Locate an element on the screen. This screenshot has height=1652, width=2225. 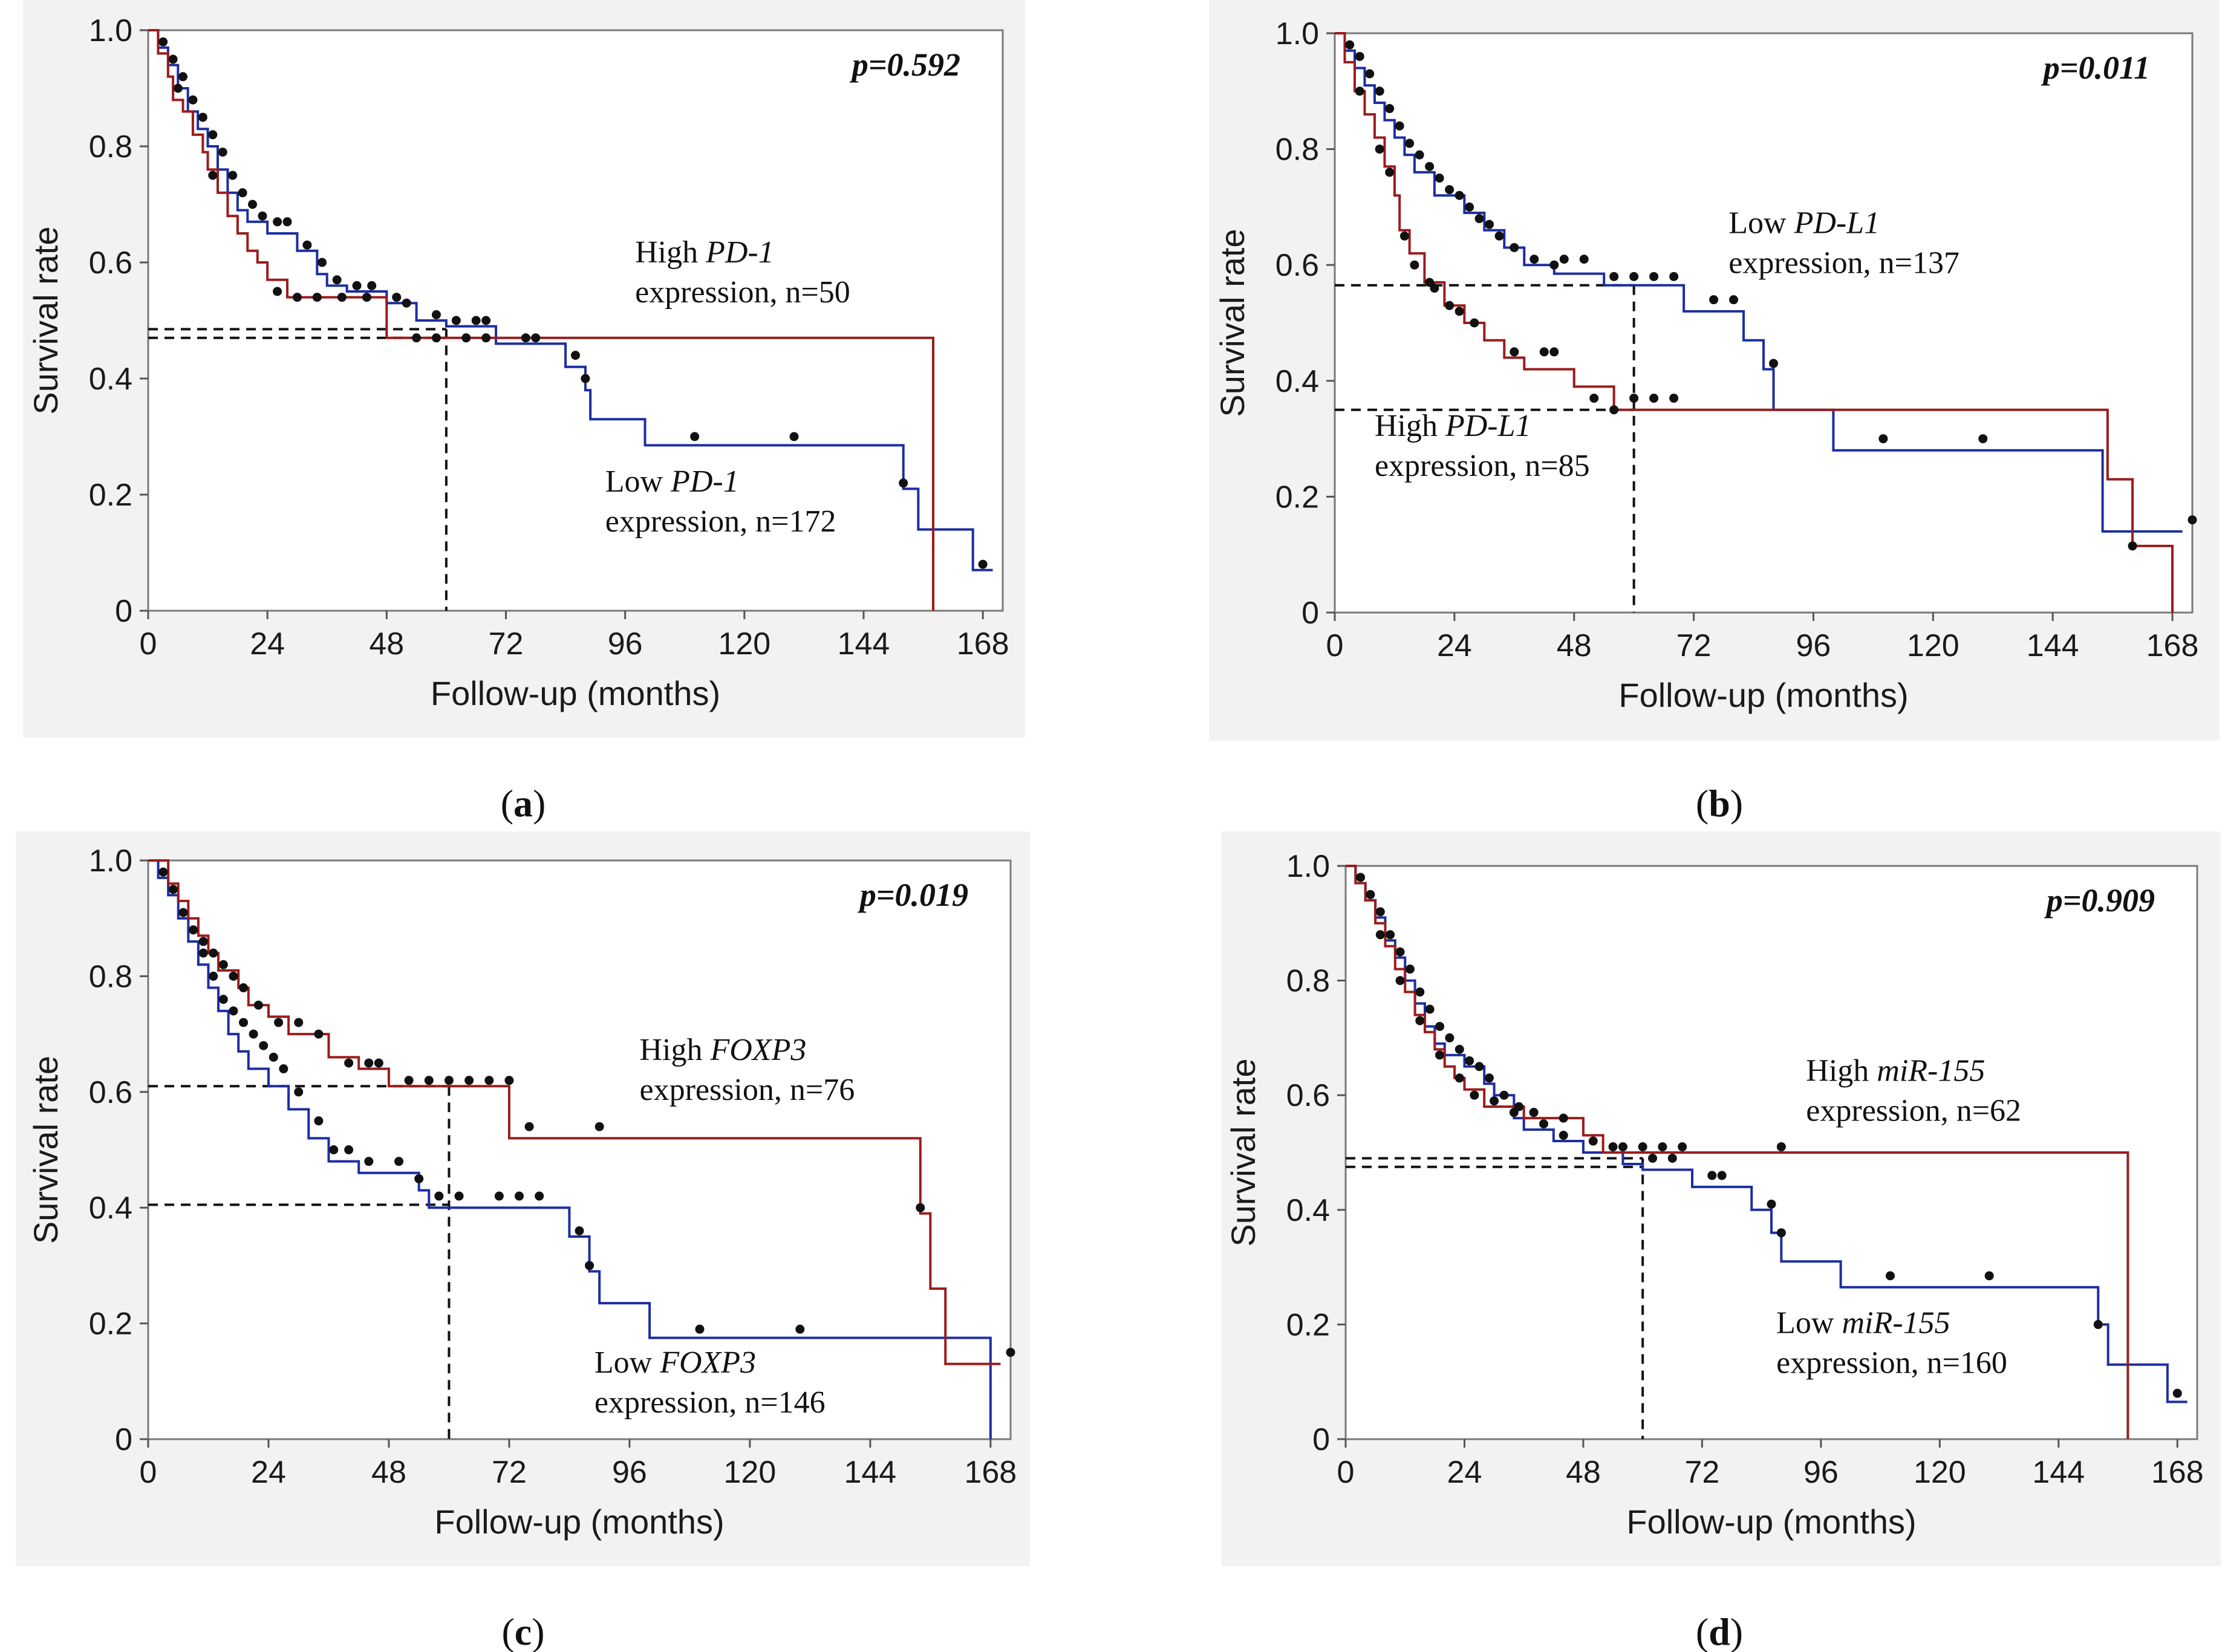
panel-label: (b) is located at coordinates (1719, 804).